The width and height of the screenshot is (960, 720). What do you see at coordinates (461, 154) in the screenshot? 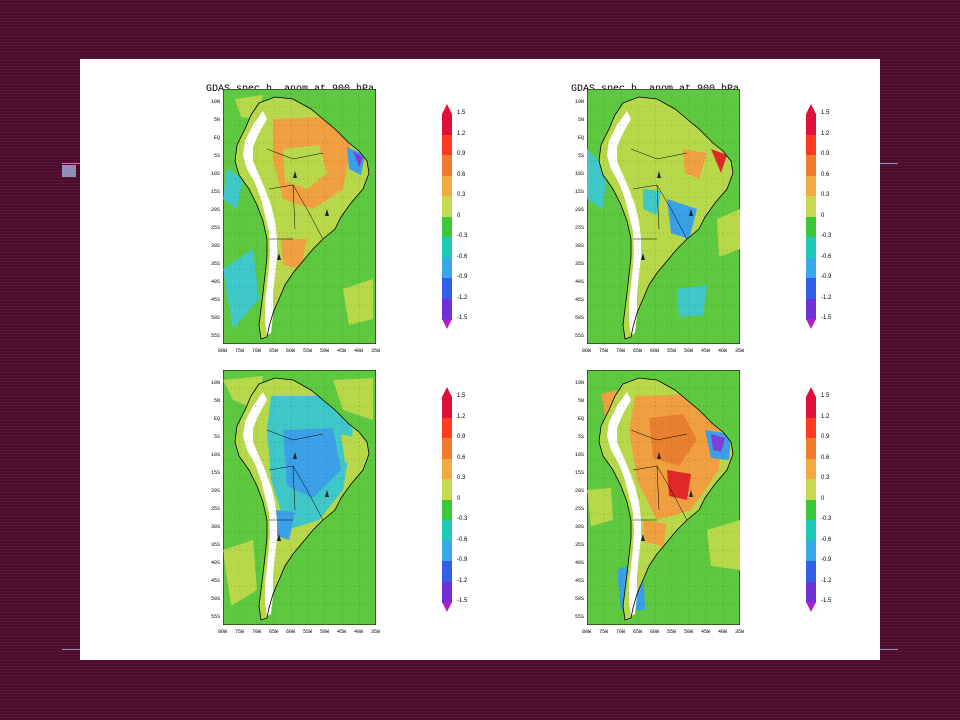
I see `colorbar-tick-label: 0.9` at bounding box center [461, 154].